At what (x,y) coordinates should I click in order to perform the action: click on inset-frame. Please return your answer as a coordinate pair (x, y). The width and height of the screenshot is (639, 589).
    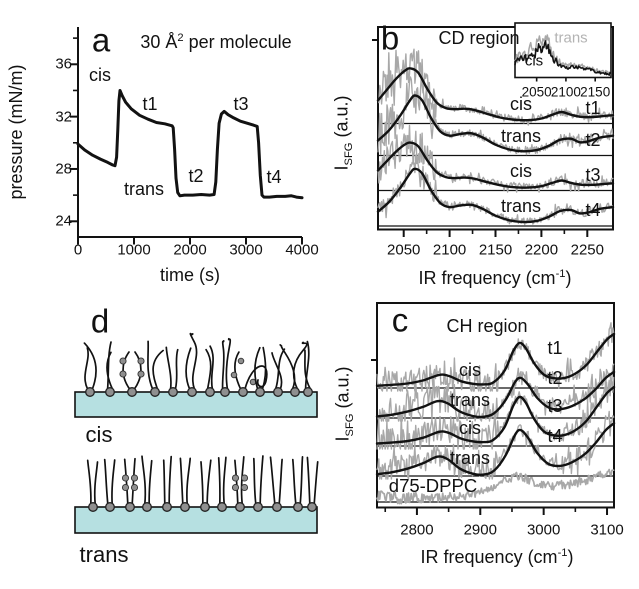
    Looking at the image, I should click on (563, 50).